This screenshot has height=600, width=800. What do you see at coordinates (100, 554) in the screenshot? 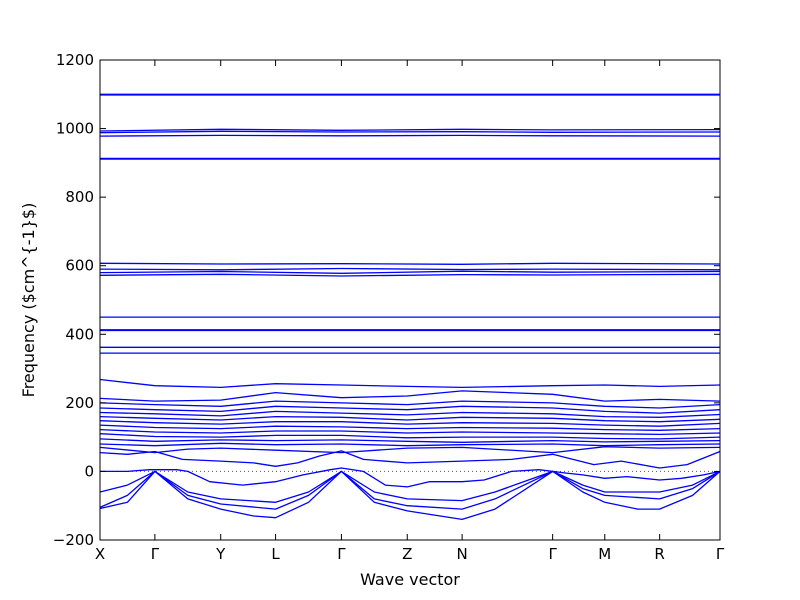
I see `x-tick-label: X` at bounding box center [100, 554].